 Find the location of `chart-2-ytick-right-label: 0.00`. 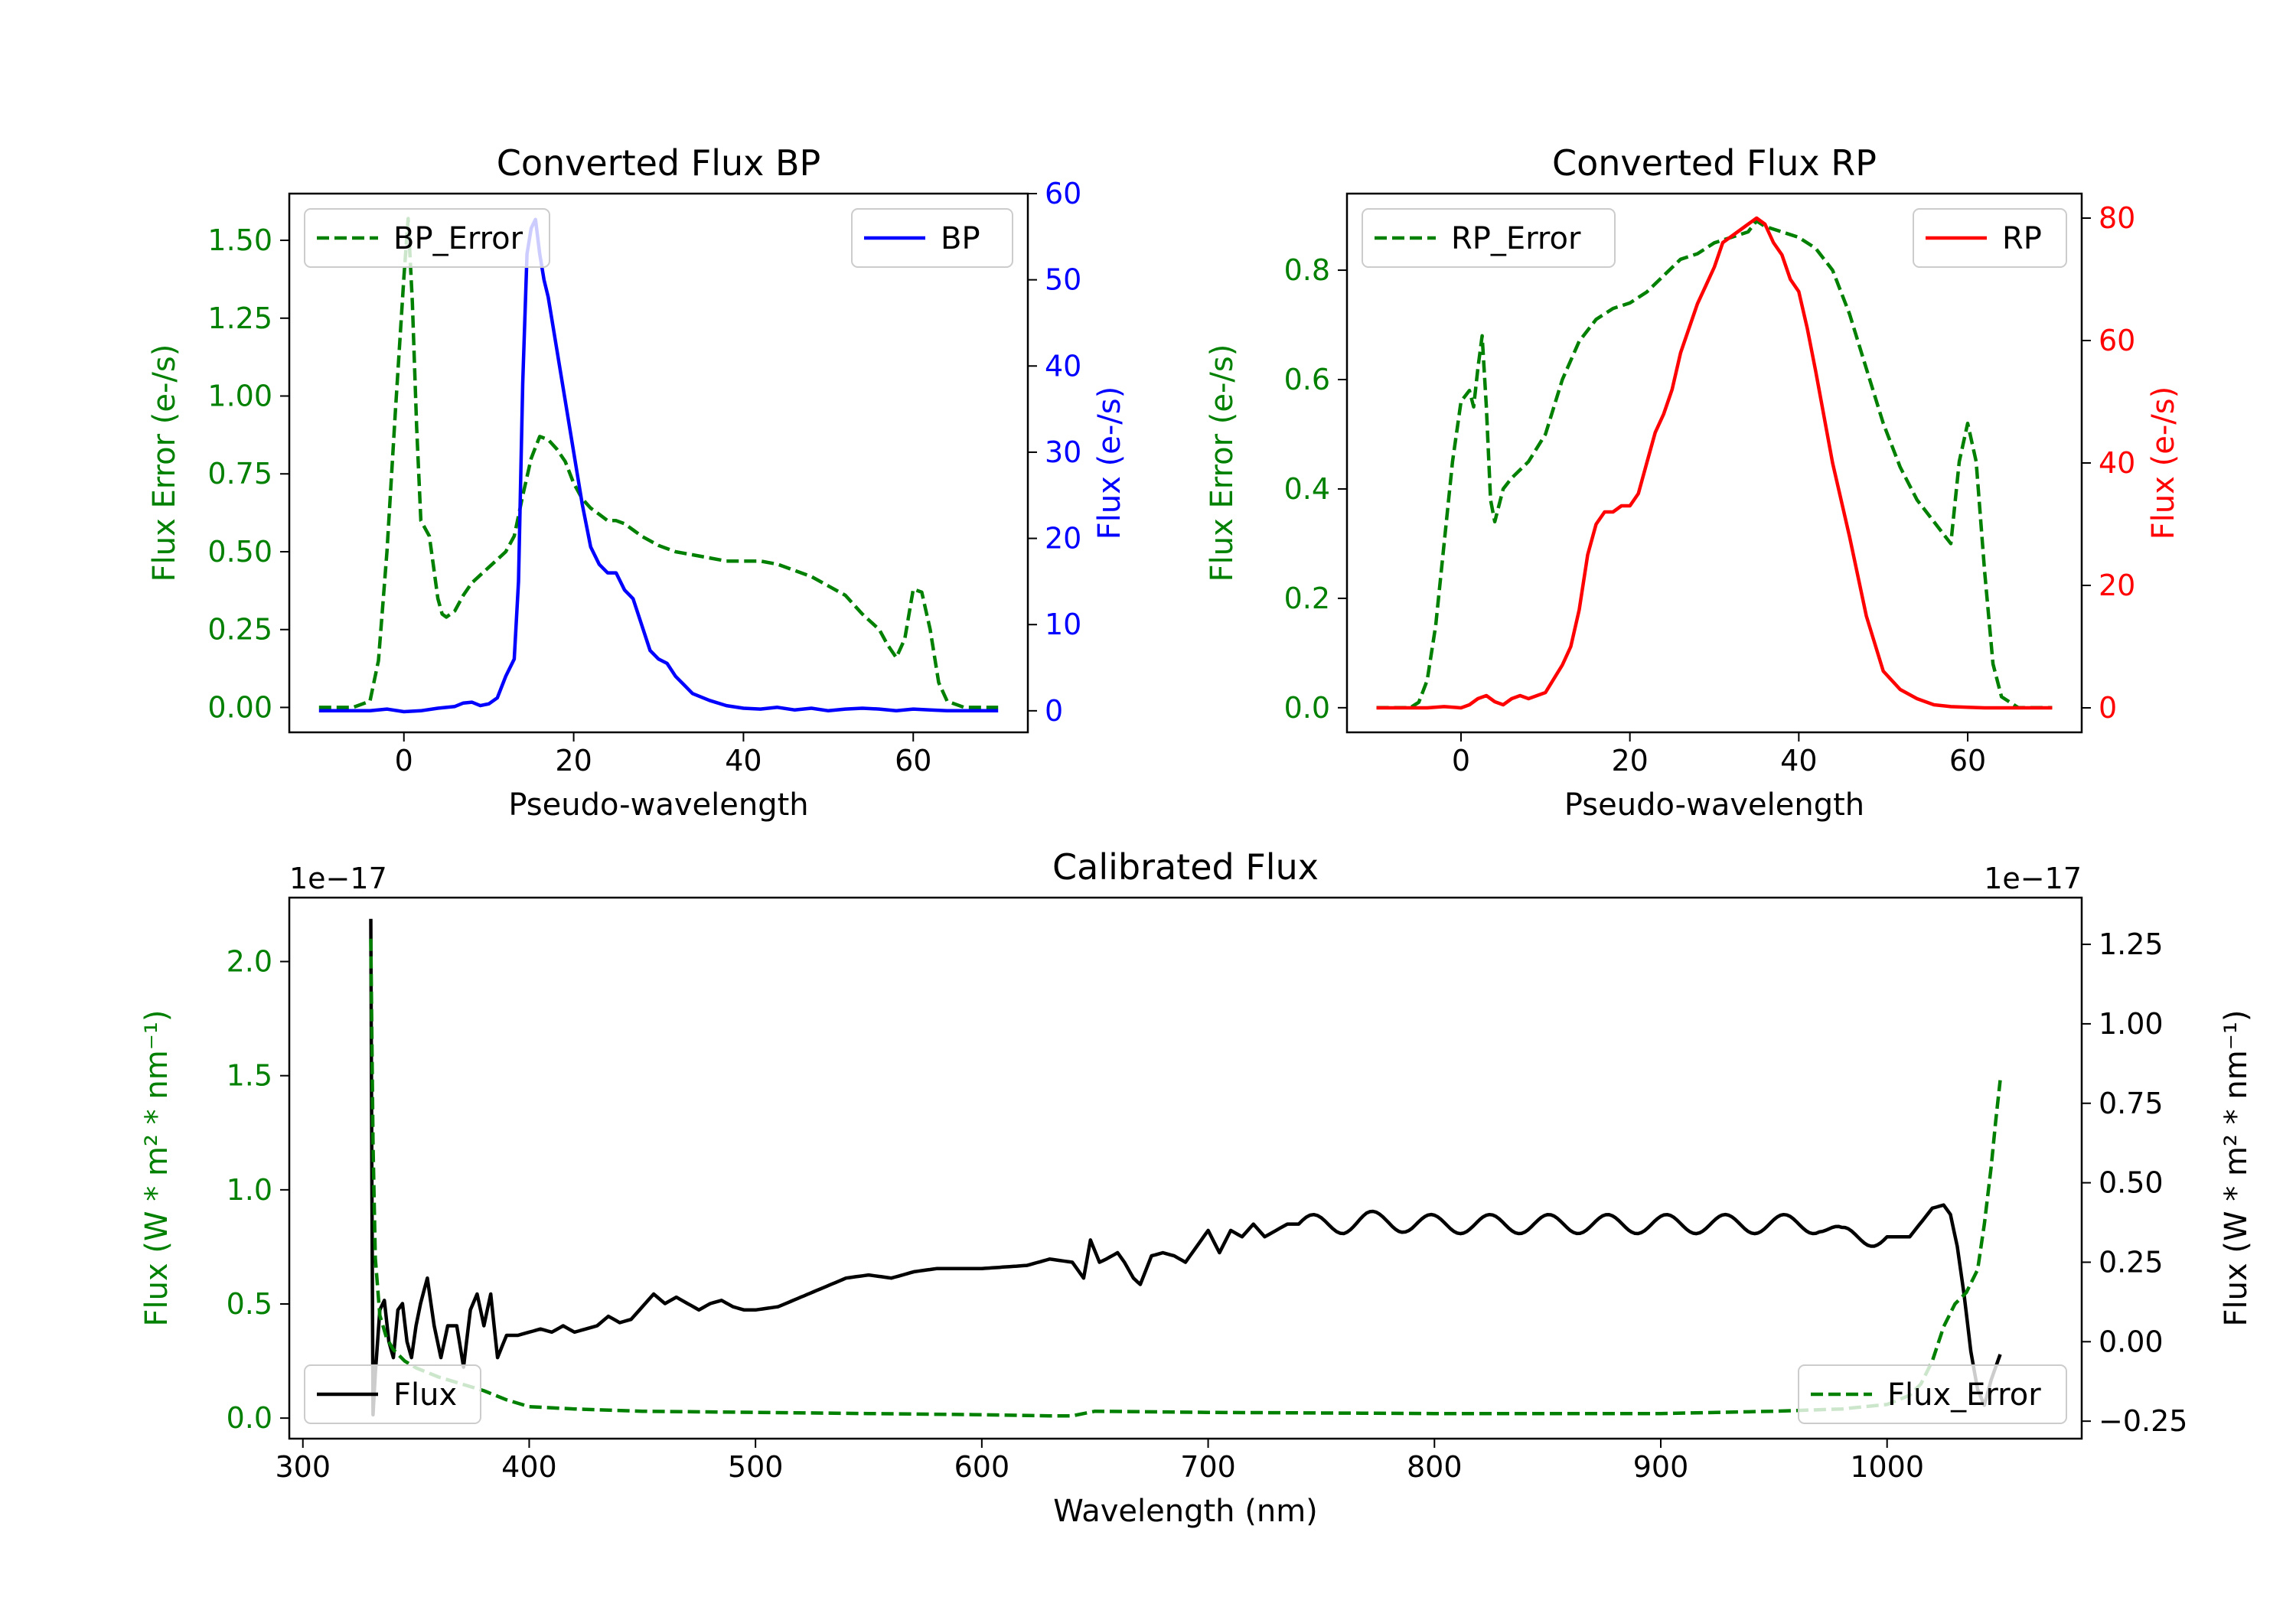

chart-2-ytick-right-label: 0.00 is located at coordinates (2131, 1341).